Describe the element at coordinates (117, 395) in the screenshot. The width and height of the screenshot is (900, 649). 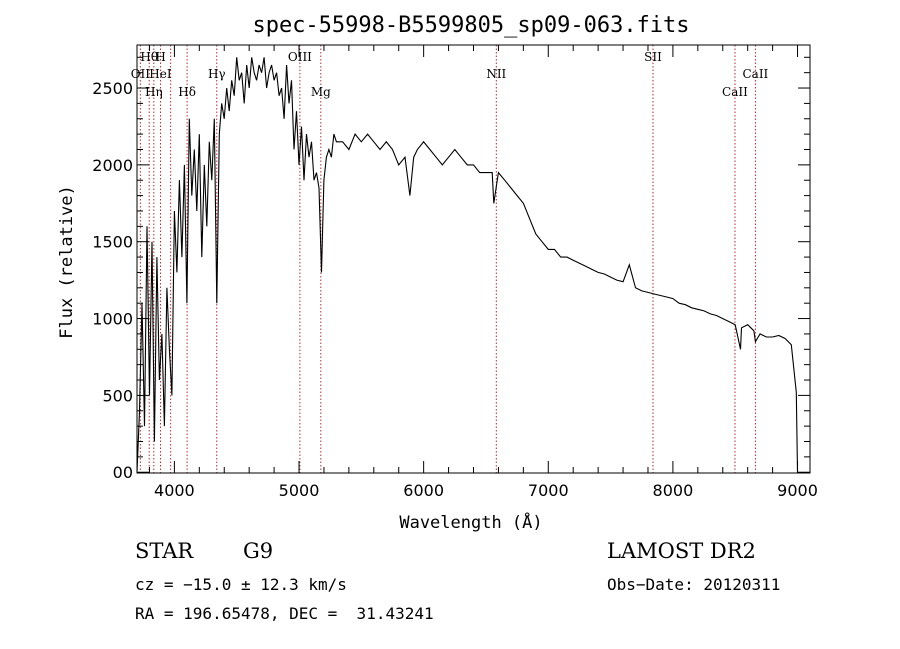
I see `y-tick-label-500: 500` at that location.